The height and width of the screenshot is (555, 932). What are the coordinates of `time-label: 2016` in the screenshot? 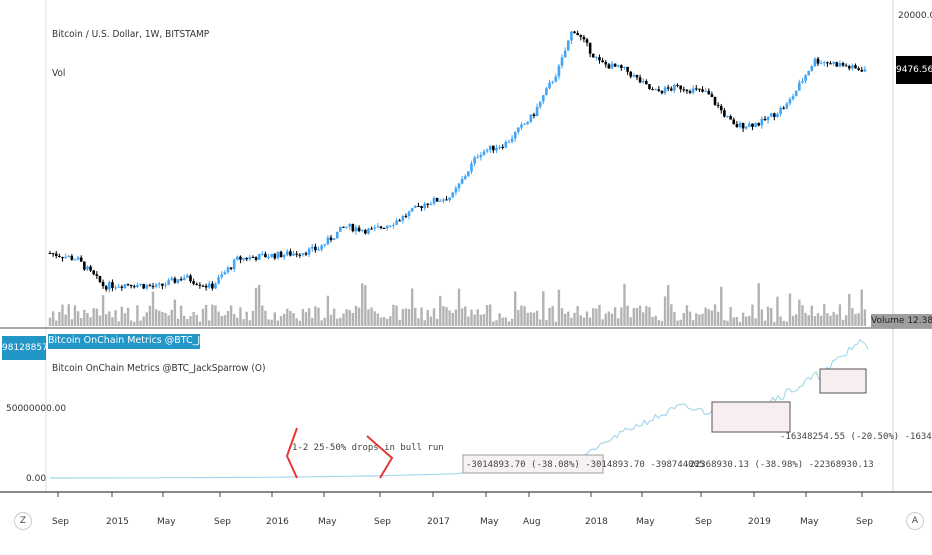 It's located at (277, 522).